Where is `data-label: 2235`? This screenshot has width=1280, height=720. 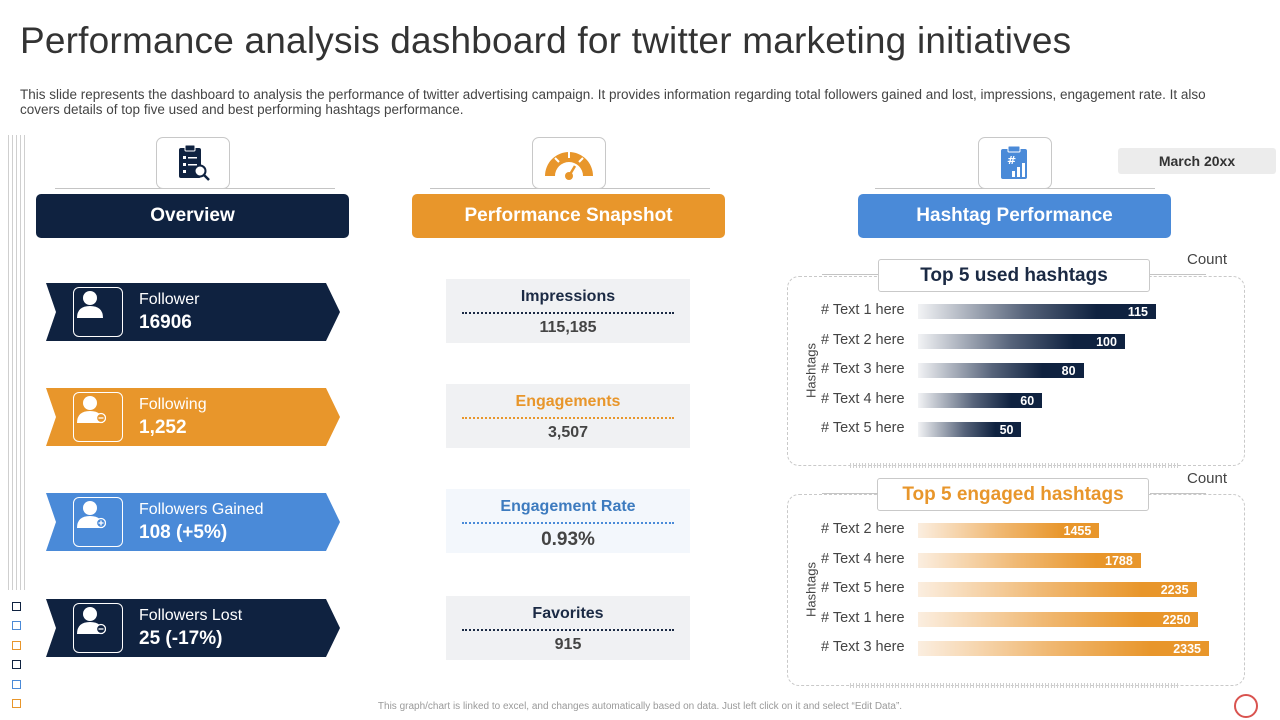
data-label: 2235 is located at coordinates (1174, 590).